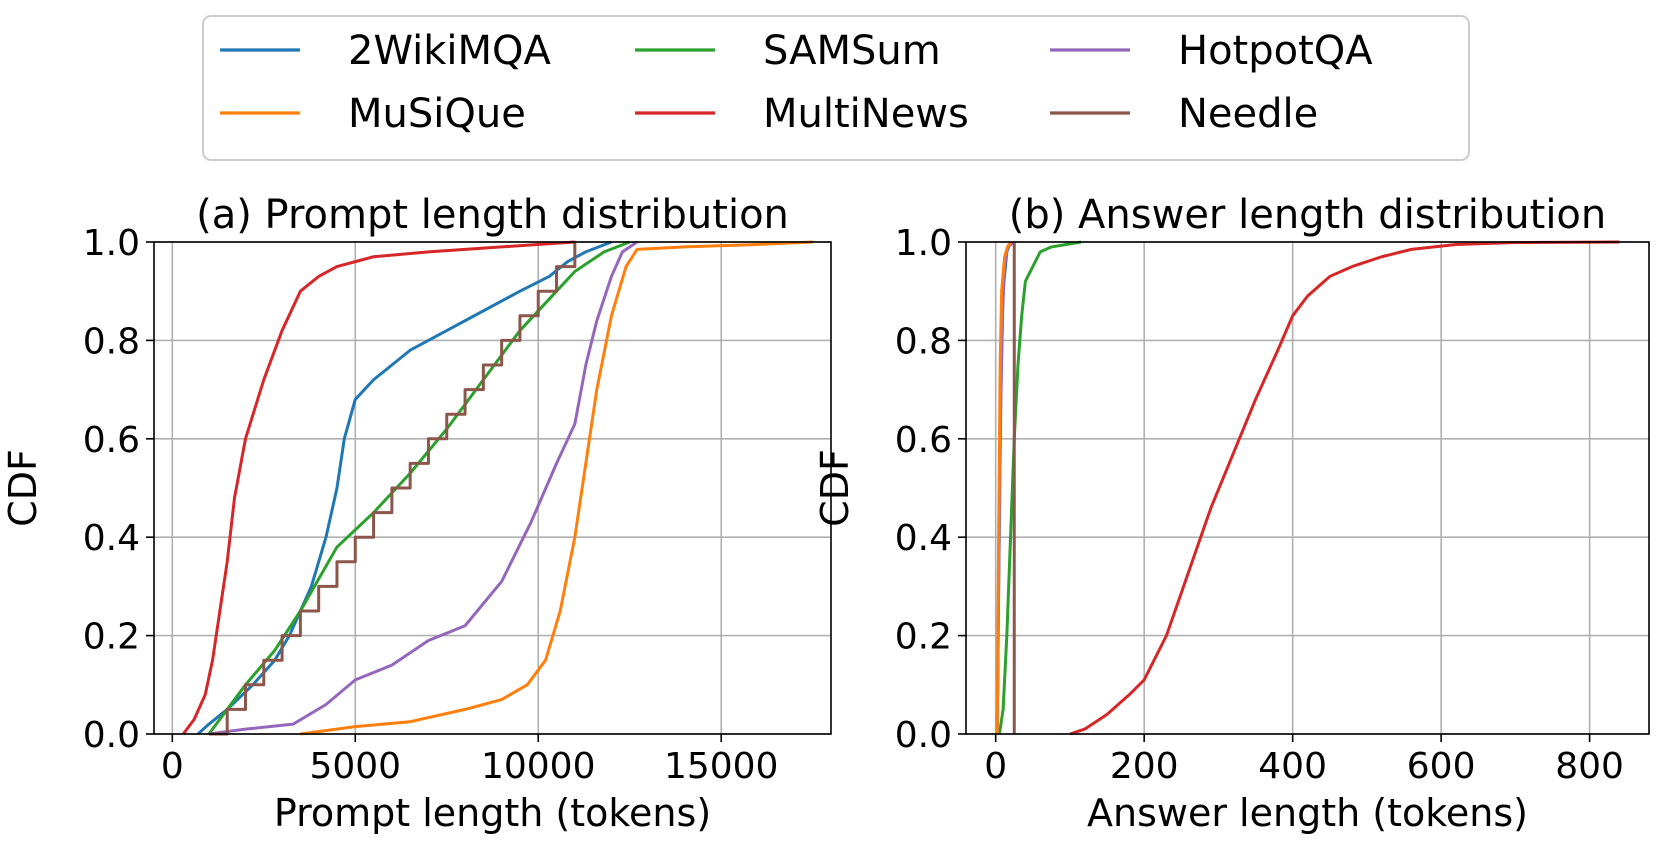 The image size is (1661, 866). I want to click on legend-label: HotpotQA, so click(1275, 51).